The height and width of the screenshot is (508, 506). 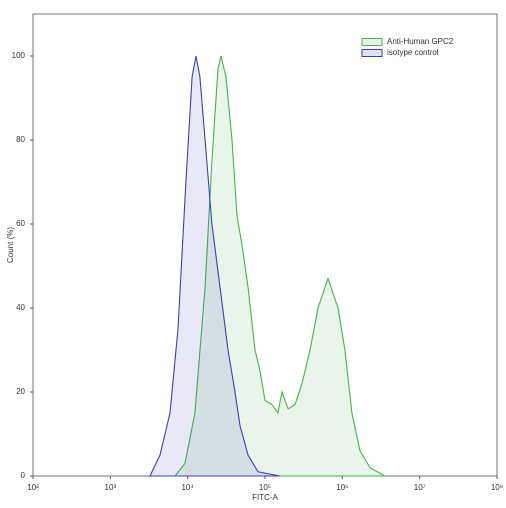 What do you see at coordinates (342, 487) in the screenshot?
I see `x-tick-label: 10⁶` at bounding box center [342, 487].